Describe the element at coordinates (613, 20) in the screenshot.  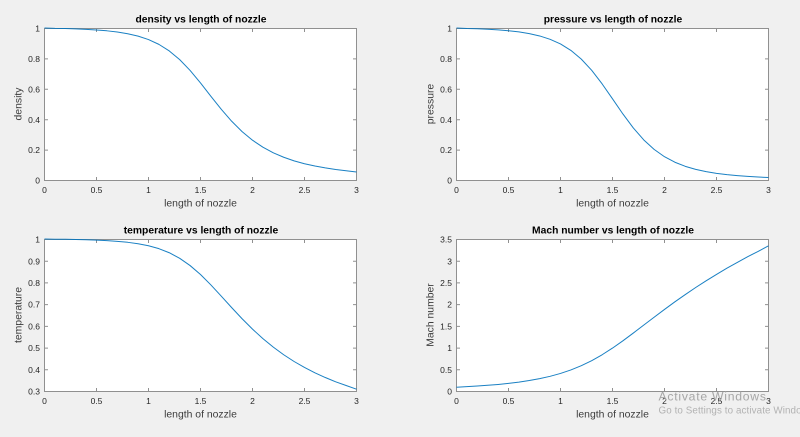
I see `svg-text: pressure vs length of nozzle` at that location.